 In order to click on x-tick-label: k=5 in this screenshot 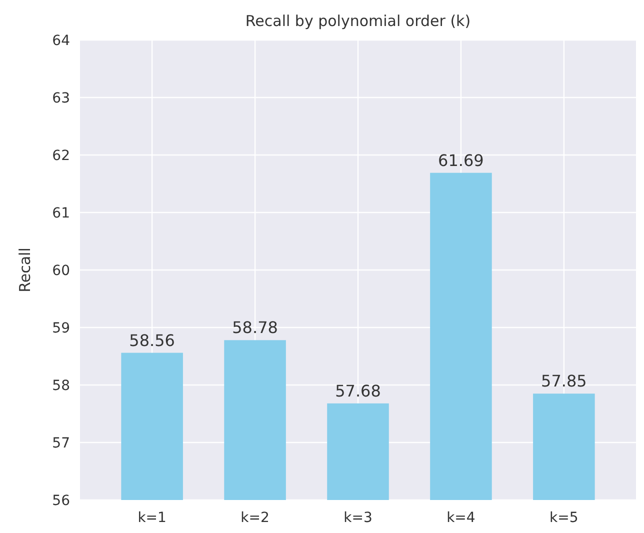, I will do `click(564, 518)`.